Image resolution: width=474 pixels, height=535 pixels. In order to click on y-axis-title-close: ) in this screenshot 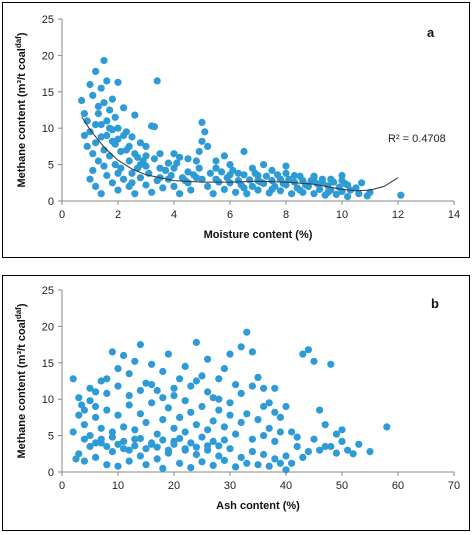, I will do `click(22, 34)`.